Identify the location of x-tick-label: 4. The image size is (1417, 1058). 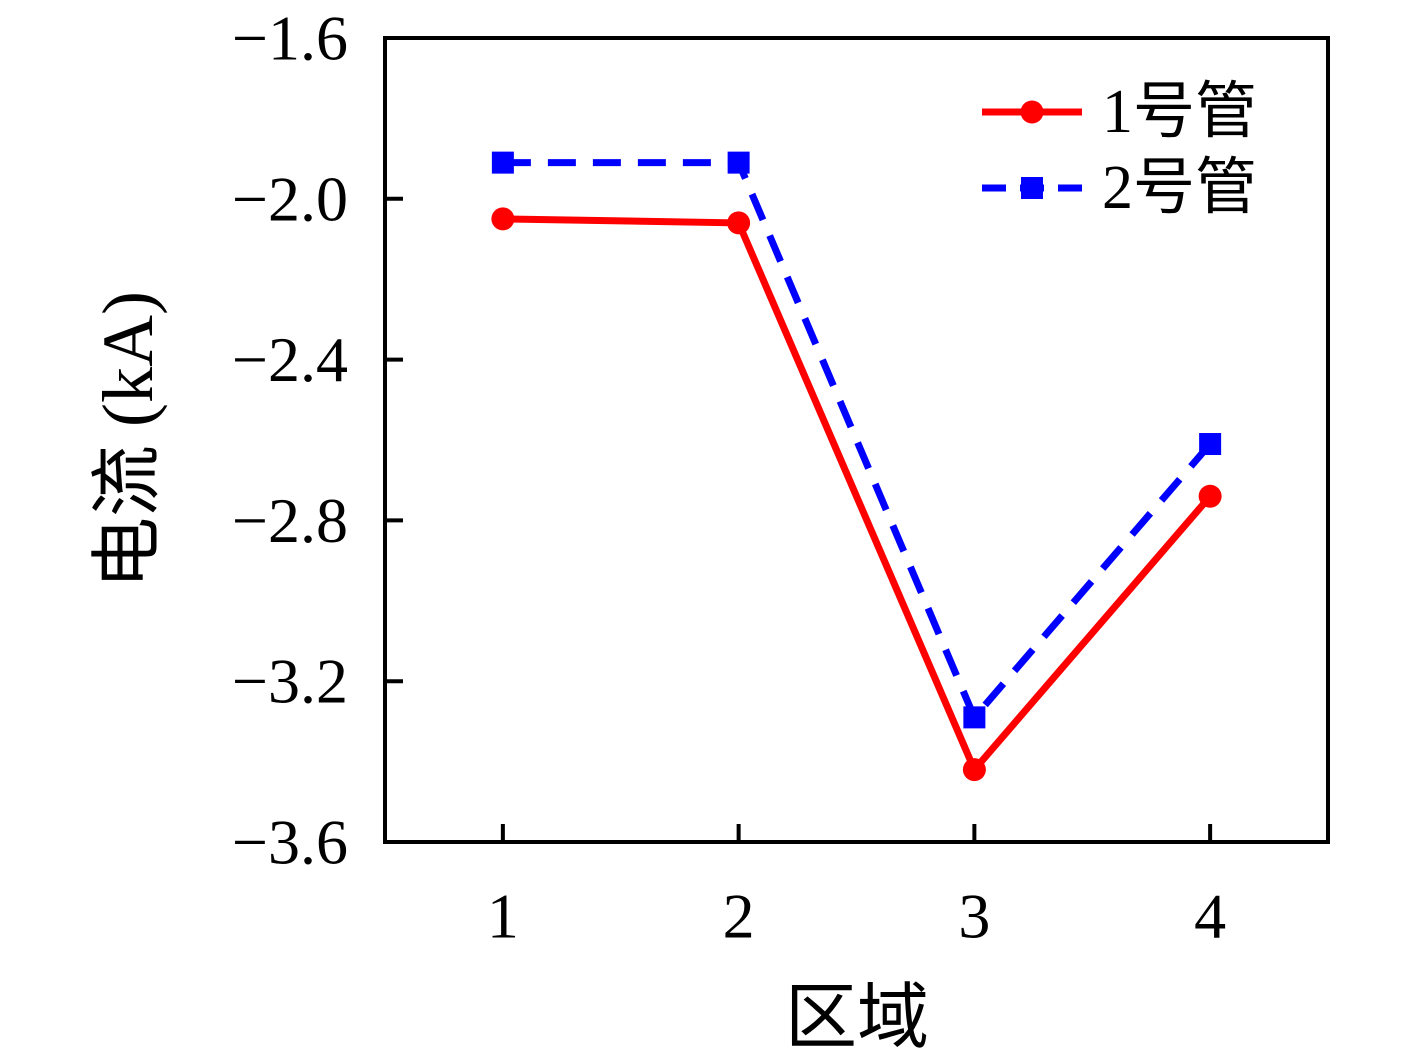
(1210, 916).